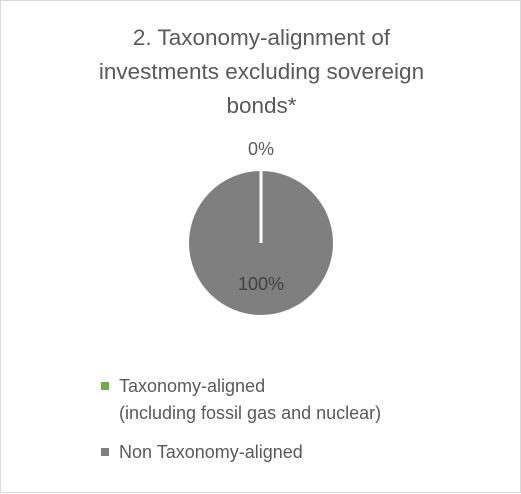 This screenshot has width=521, height=494. What do you see at coordinates (261, 105) in the screenshot?
I see `chart-title-line-3: bonds*` at bounding box center [261, 105].